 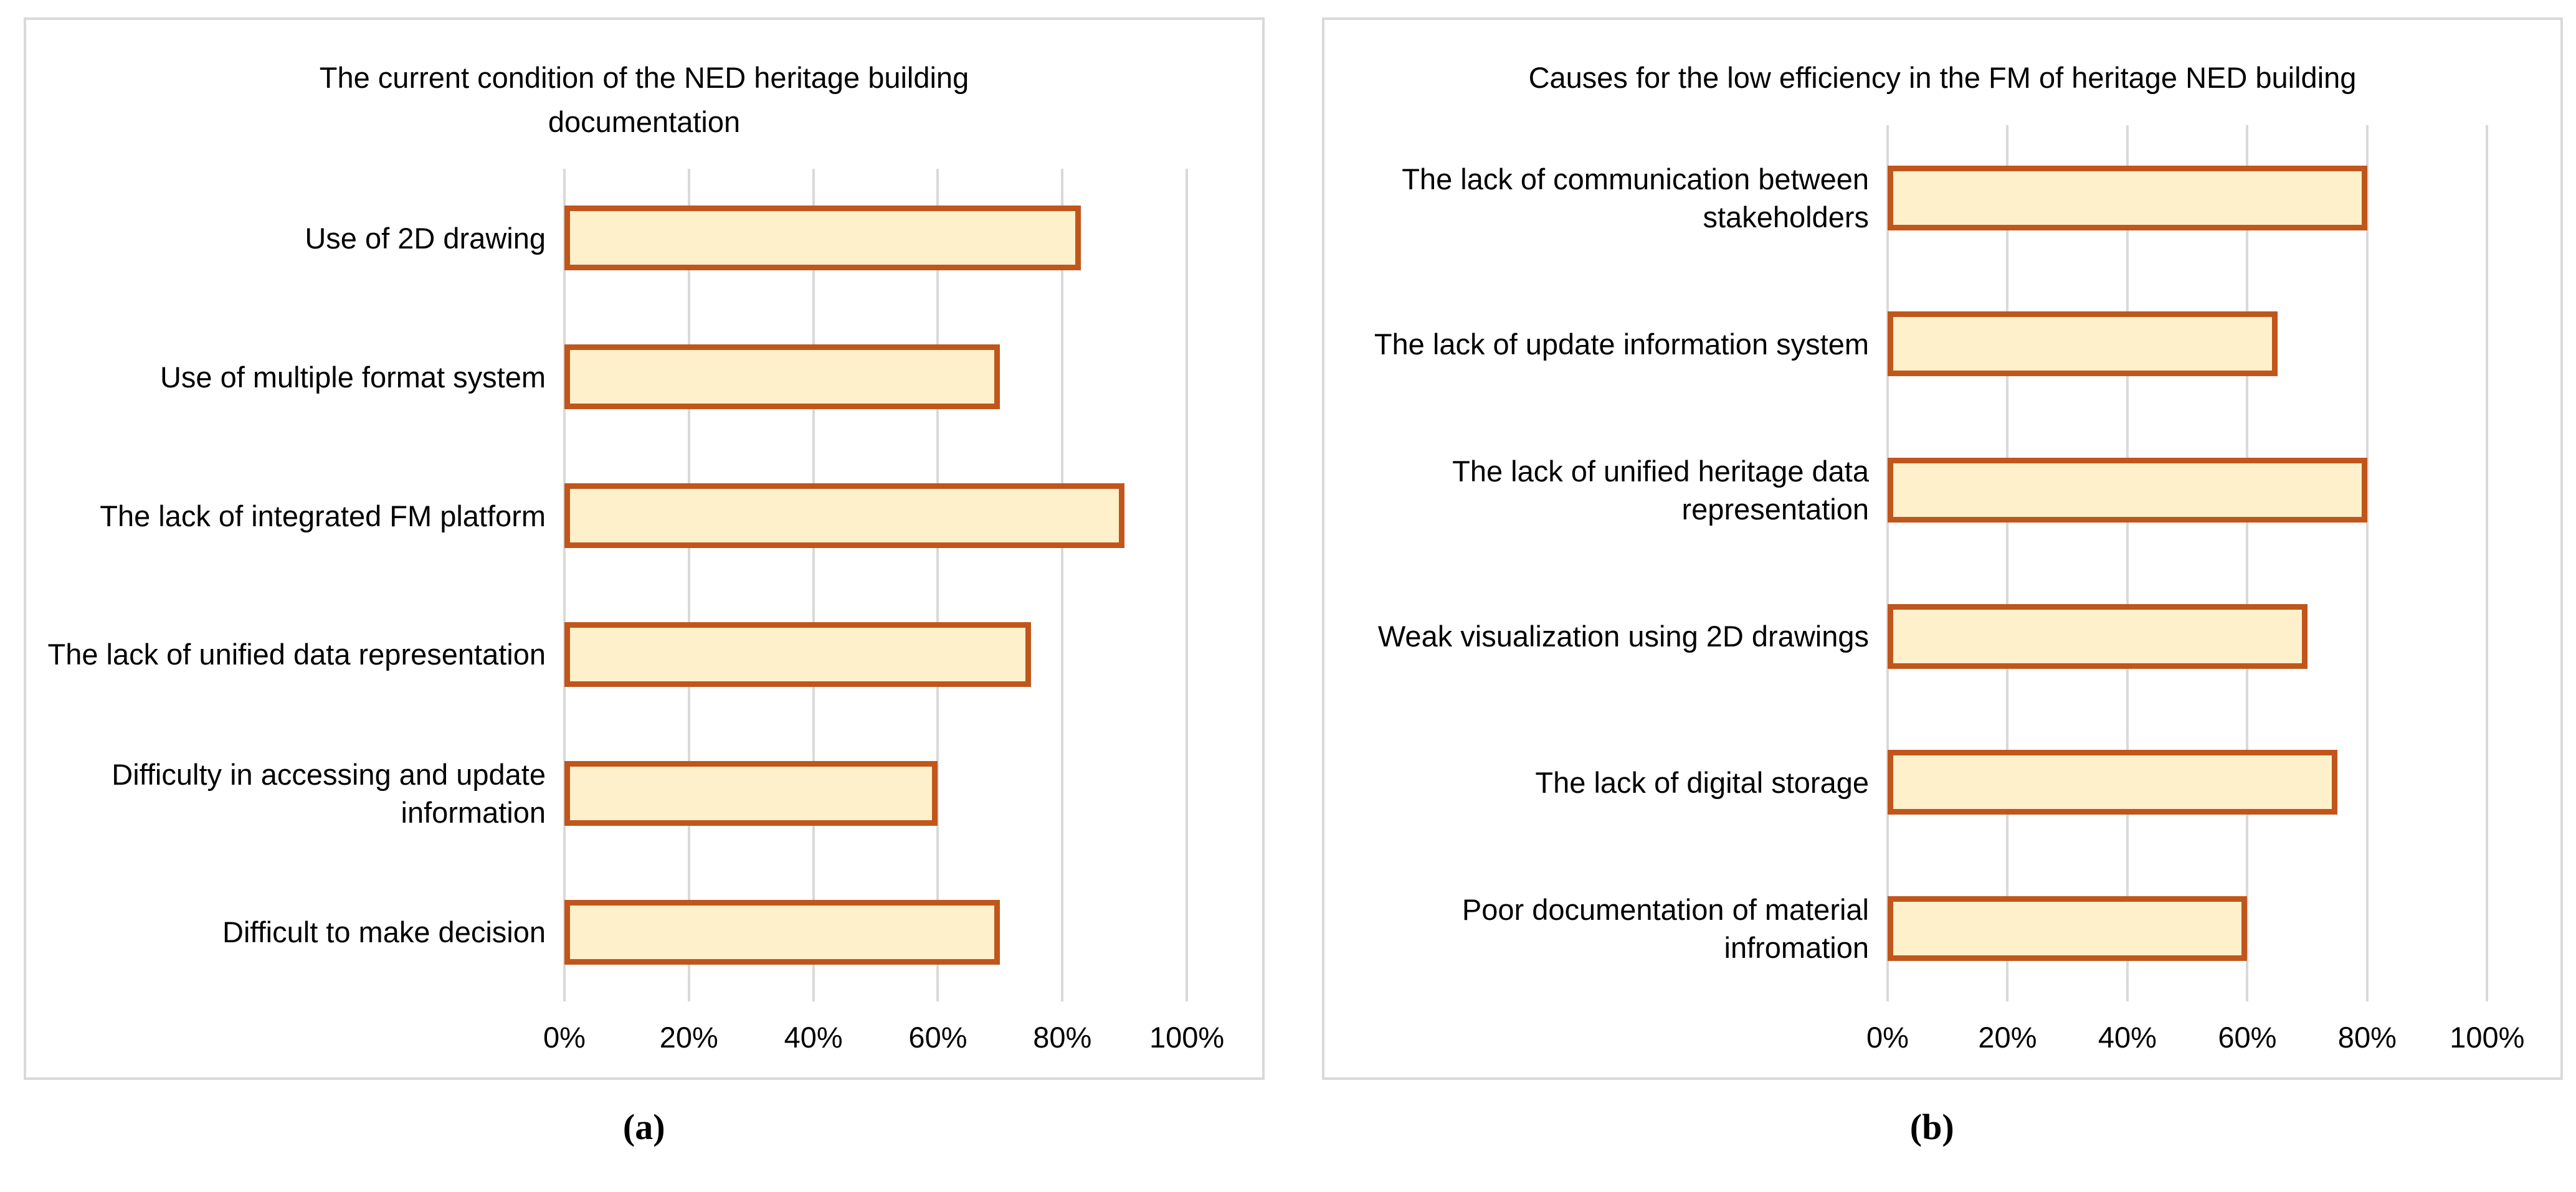 What do you see at coordinates (296, 654) in the screenshot?
I see `category-label-3: The lack of unified data representation` at bounding box center [296, 654].